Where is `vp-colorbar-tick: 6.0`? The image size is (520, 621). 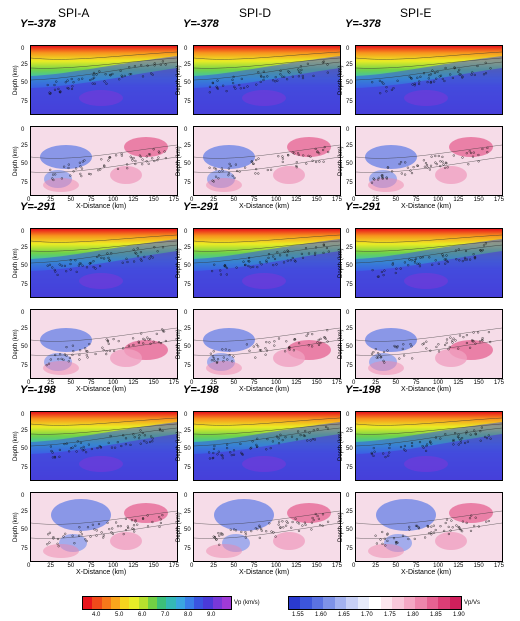 vp-colorbar-tick: 6.0 is located at coordinates (142, 615).